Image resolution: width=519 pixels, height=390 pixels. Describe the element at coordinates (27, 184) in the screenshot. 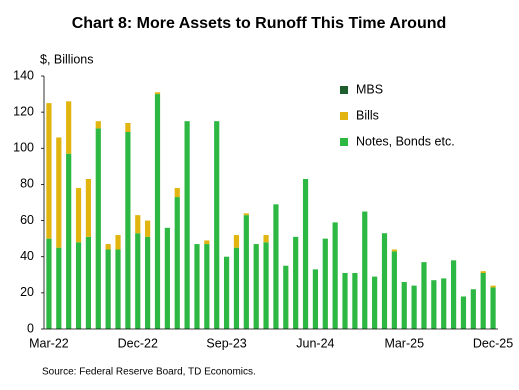

I see `y-tick-label: 80` at that location.